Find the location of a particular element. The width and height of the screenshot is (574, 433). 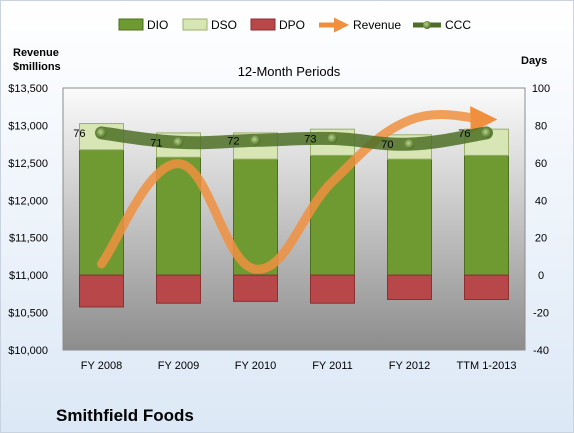

left-axis-label-line2: $millions is located at coordinates (37, 67).